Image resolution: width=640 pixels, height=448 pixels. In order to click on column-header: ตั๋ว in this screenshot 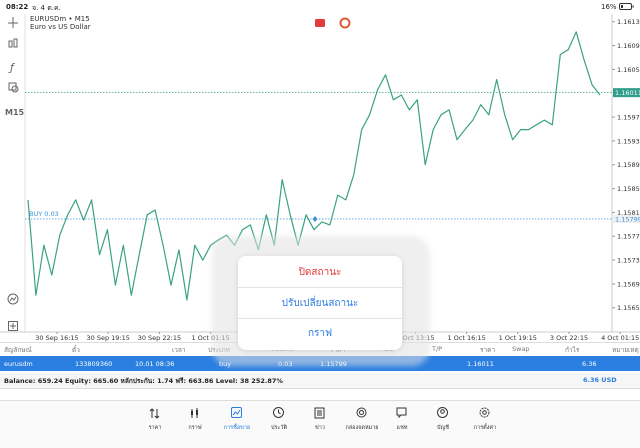, I will do `click(76, 350)`.